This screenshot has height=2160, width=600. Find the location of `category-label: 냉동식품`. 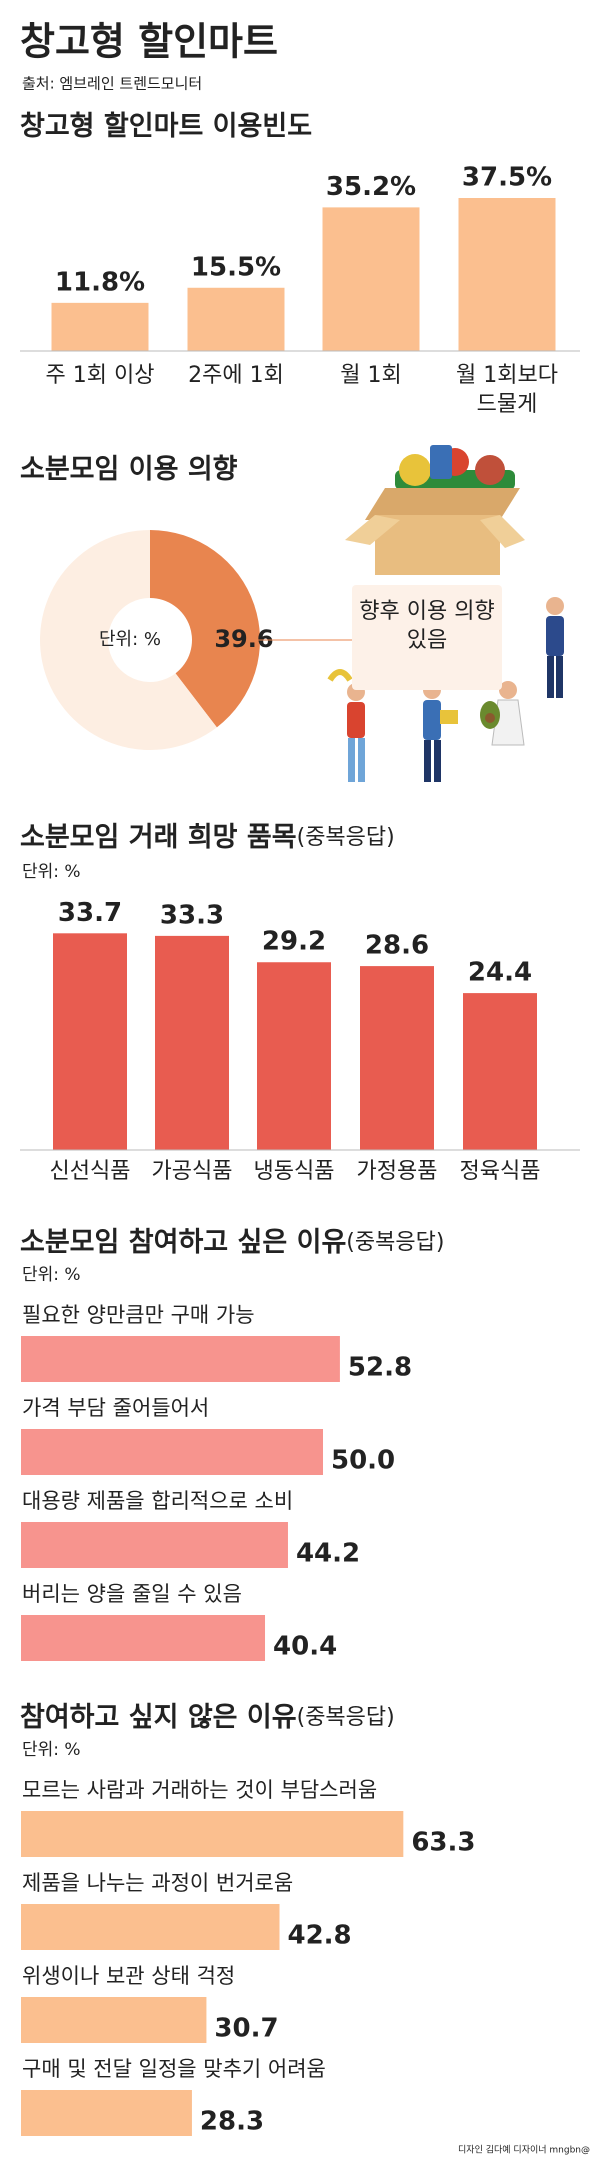

category-label: 냉동식품 is located at coordinates (294, 1171).